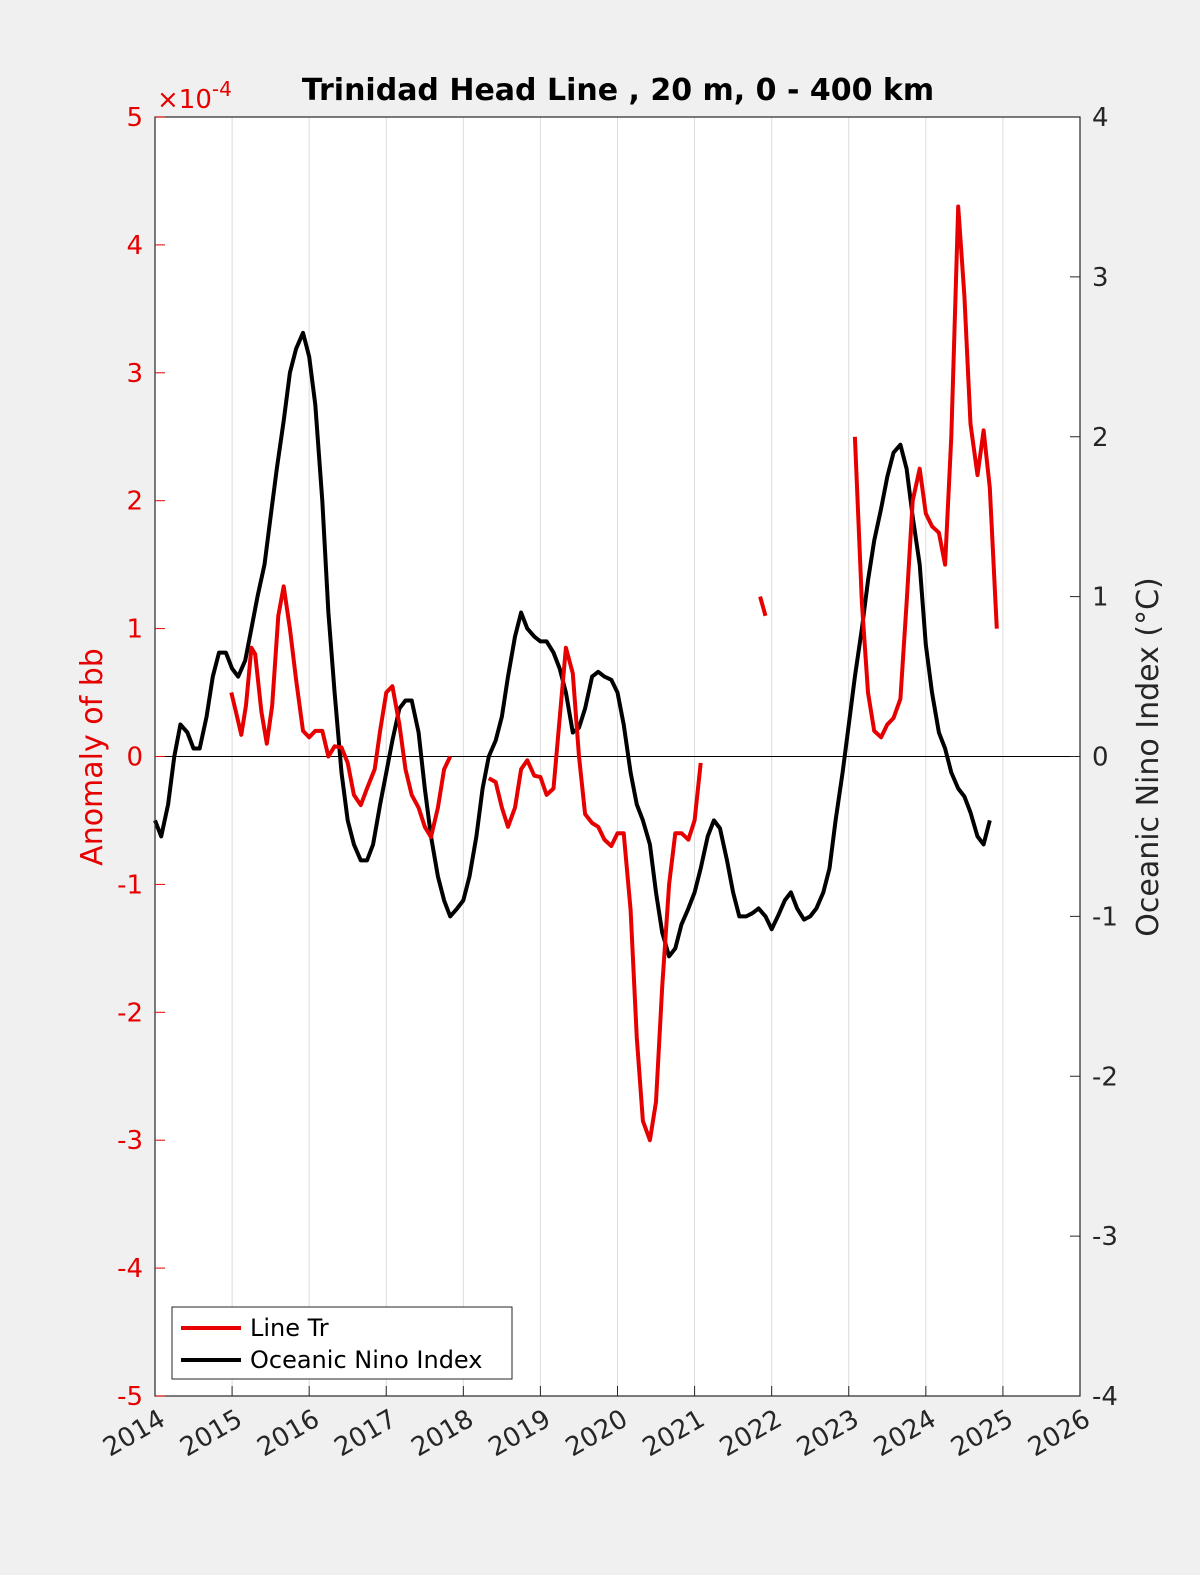 This screenshot has height=1575, width=1200. What do you see at coordinates (130, 1269) in the screenshot?
I see `left-tick-label: -4` at bounding box center [130, 1269].